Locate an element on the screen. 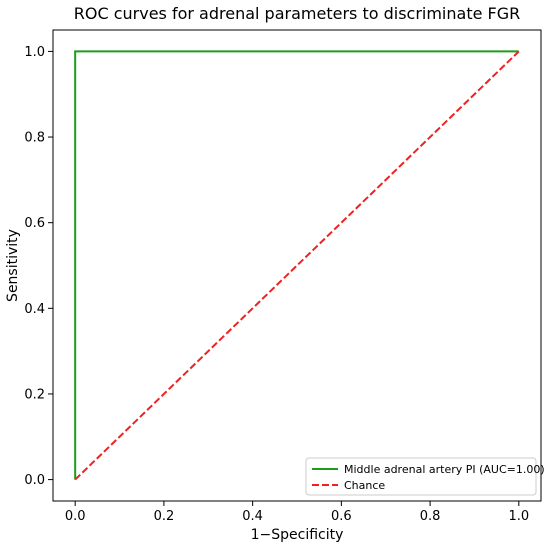  y-axis-label: Sensitivity is located at coordinates (13, 265).